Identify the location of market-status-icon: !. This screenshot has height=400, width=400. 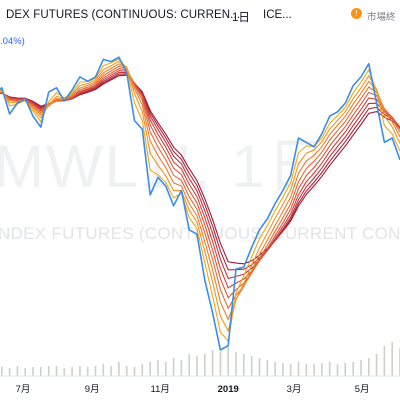
(356, 13).